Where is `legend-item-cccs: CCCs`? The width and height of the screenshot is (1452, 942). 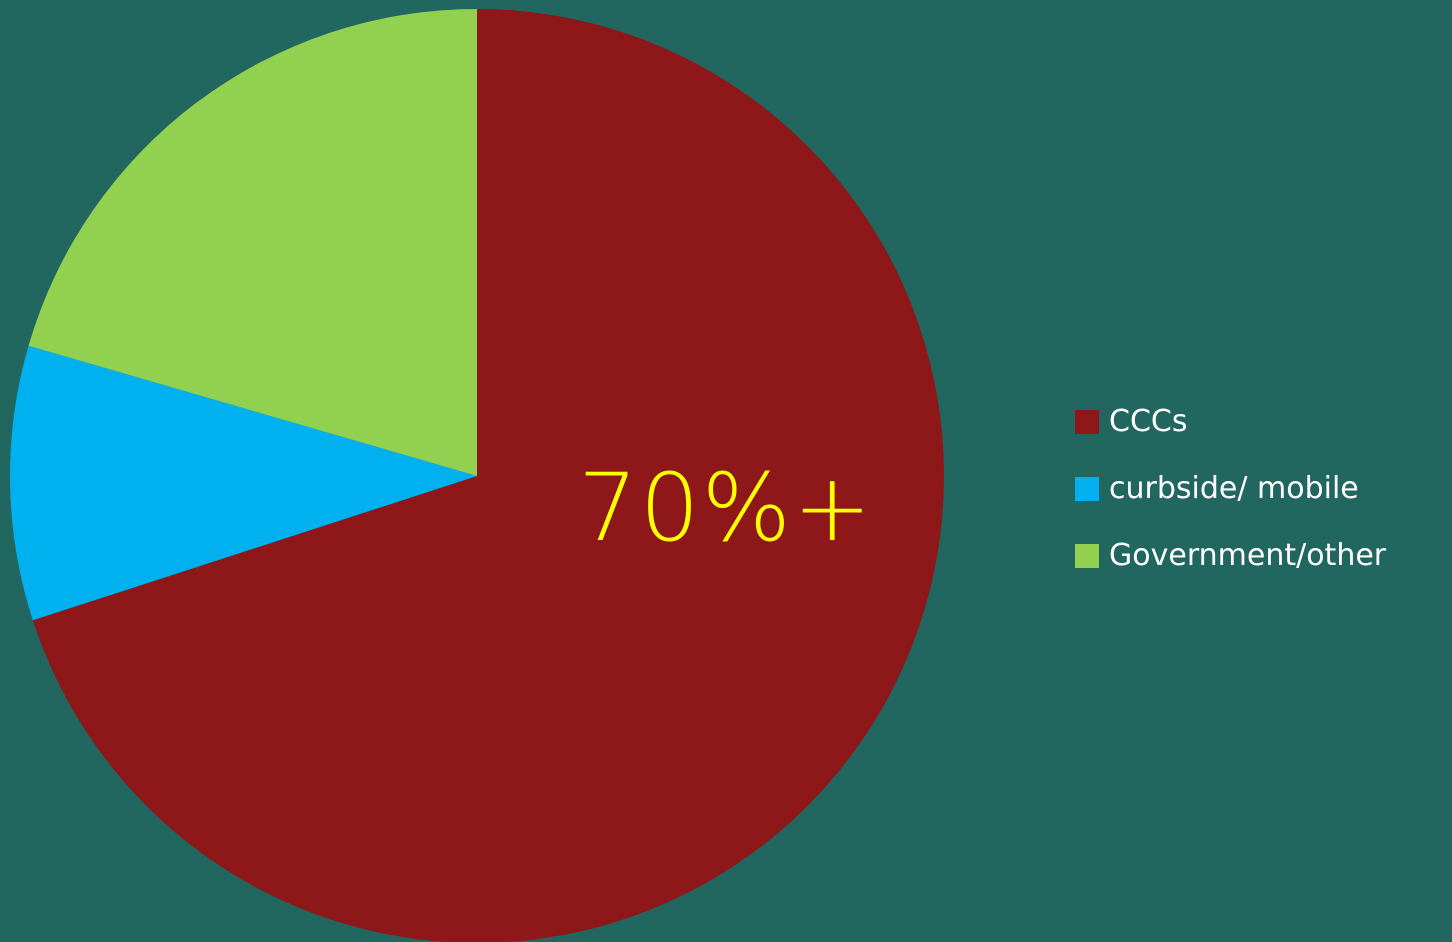 legend-item-cccs: CCCs is located at coordinates (1230, 421).